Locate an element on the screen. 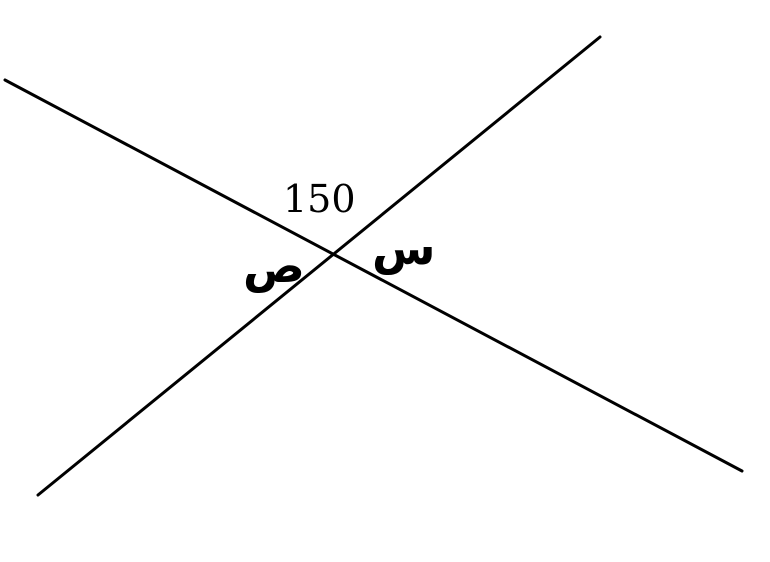  angle-label-seen: س is located at coordinates (403, 248).